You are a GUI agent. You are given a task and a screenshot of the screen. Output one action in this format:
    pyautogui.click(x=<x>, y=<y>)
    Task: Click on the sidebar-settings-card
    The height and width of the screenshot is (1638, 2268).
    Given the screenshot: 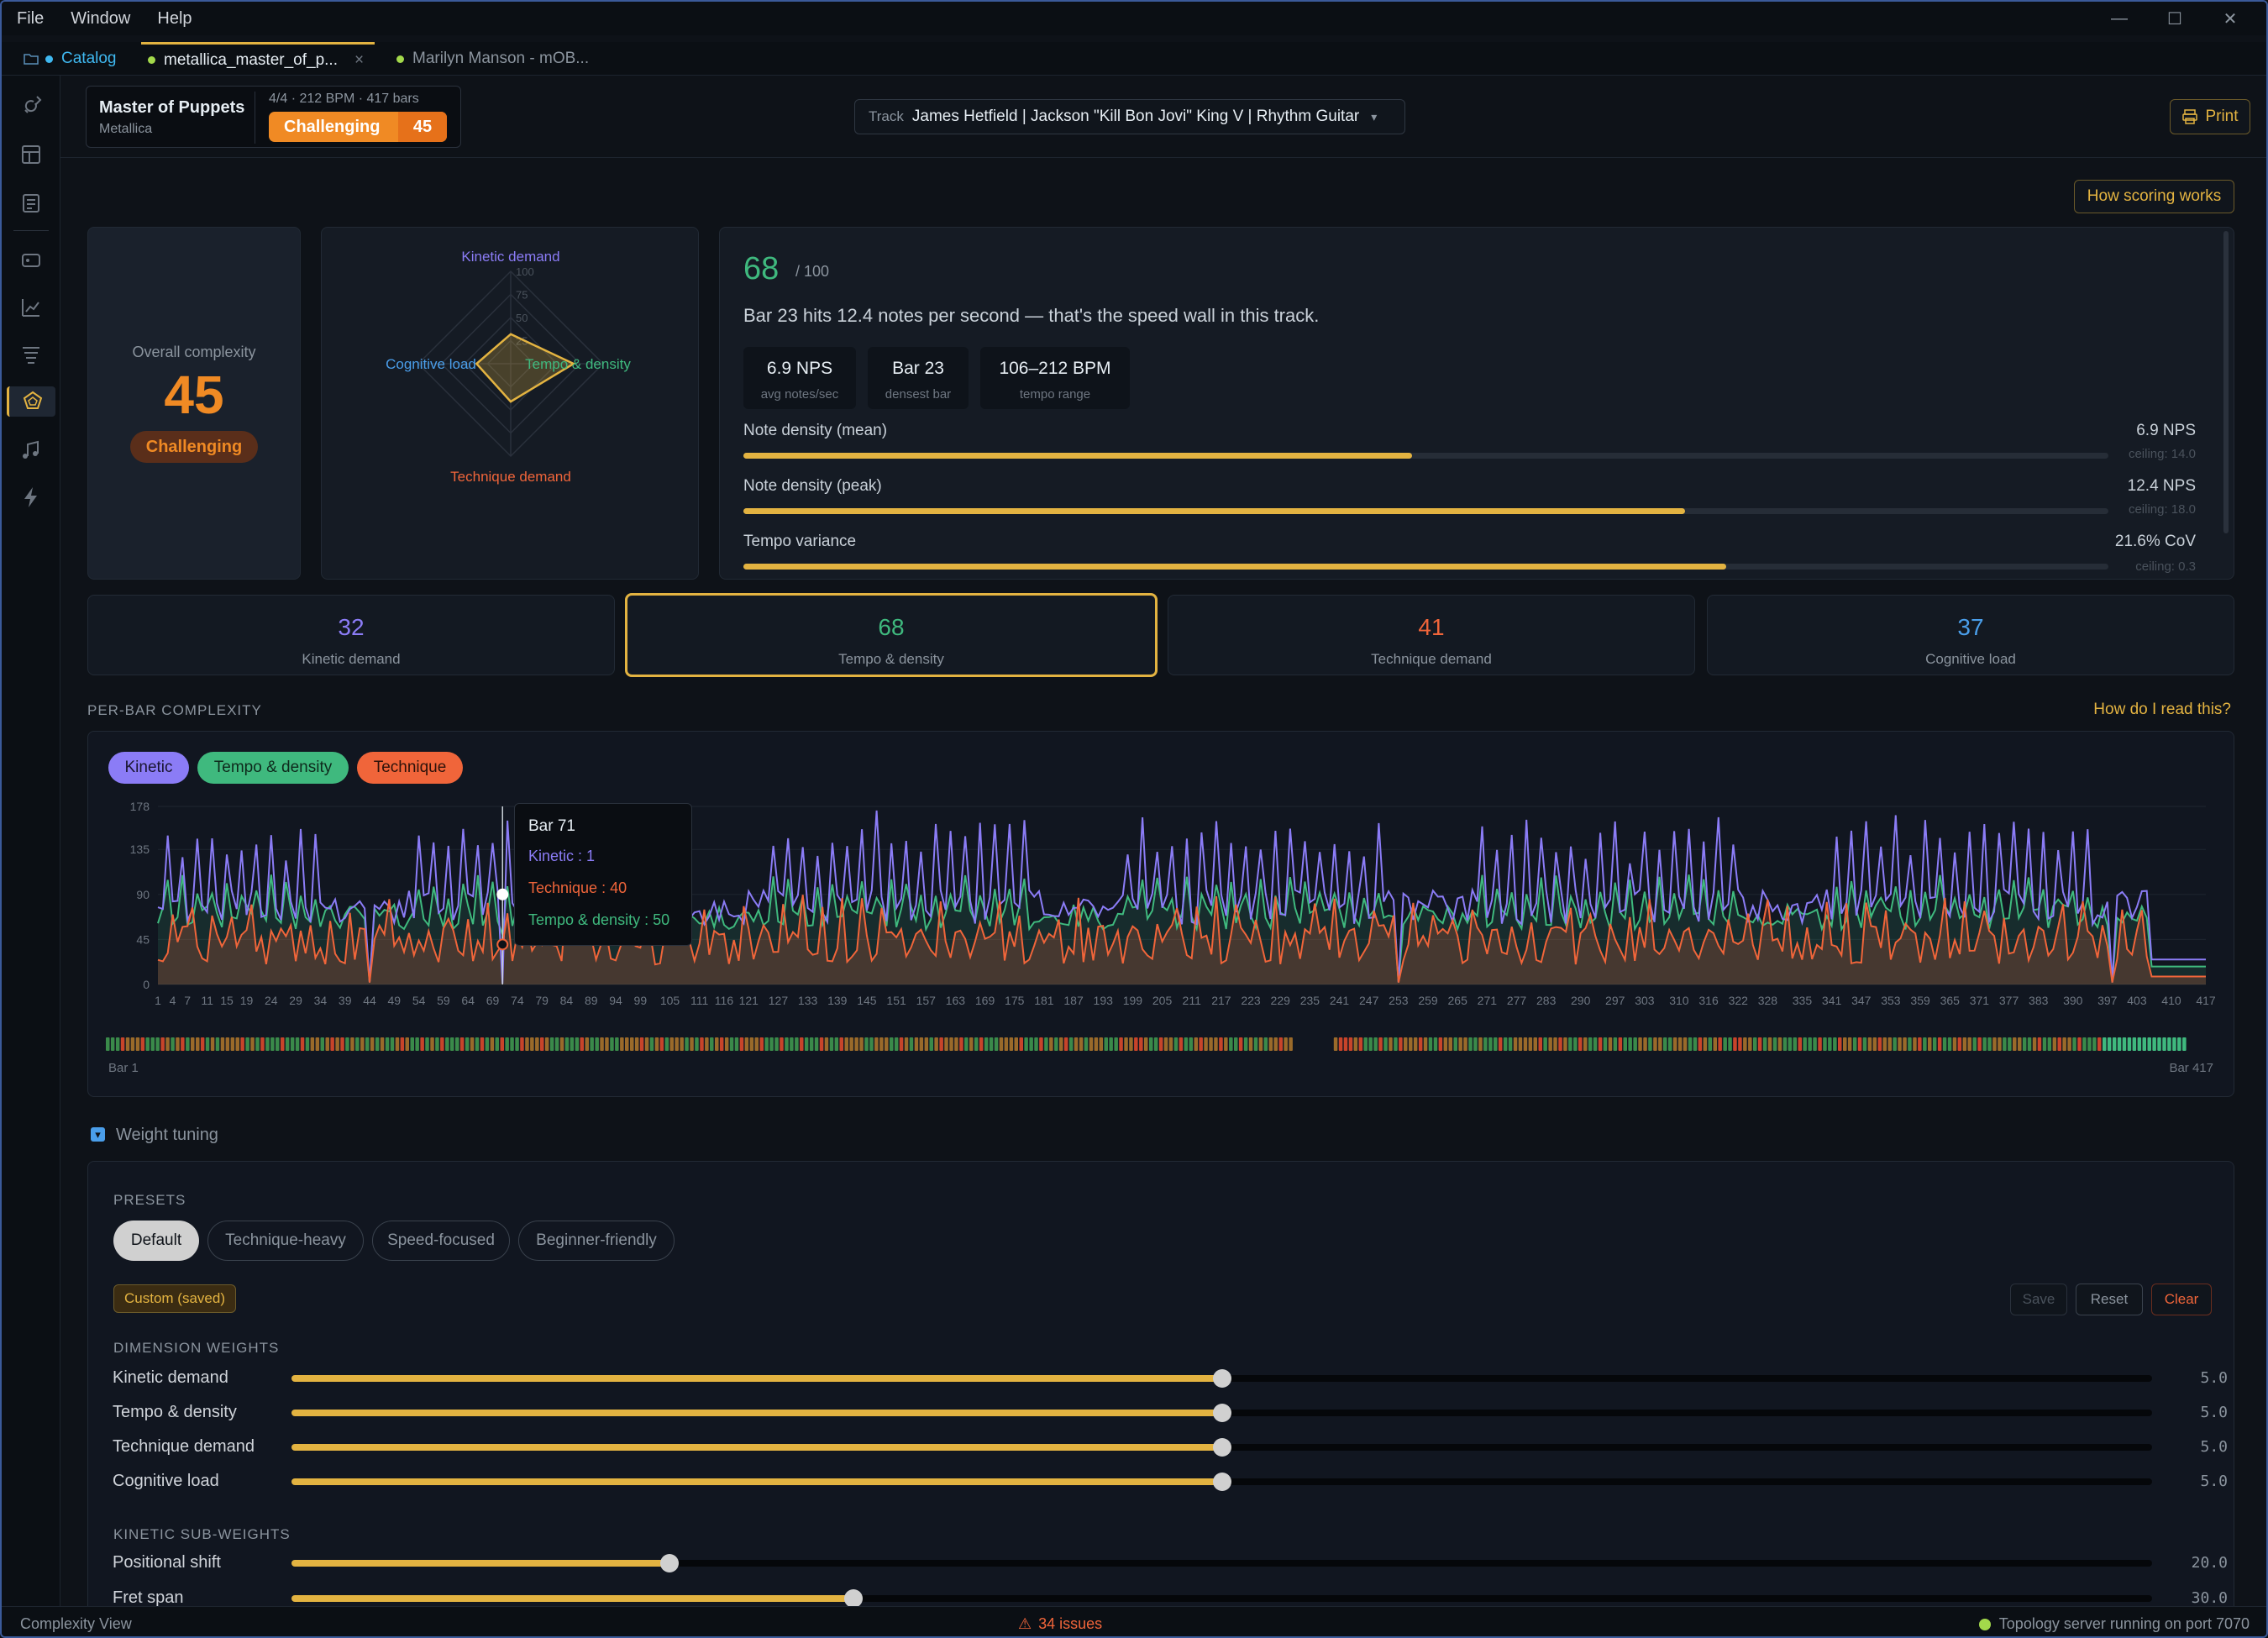 What is the action you would take?
    pyautogui.click(x=31, y=260)
    